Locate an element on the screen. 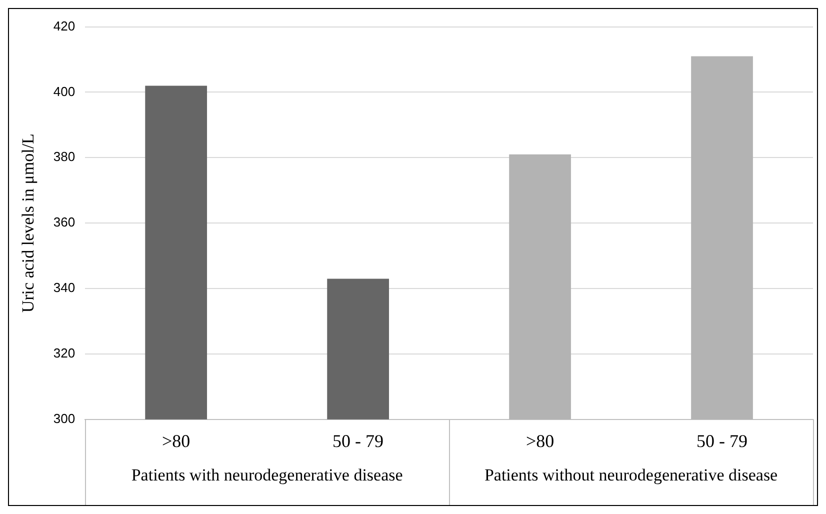 The width and height of the screenshot is (826, 514). y-tick-label: 340 is located at coordinates (64, 288).